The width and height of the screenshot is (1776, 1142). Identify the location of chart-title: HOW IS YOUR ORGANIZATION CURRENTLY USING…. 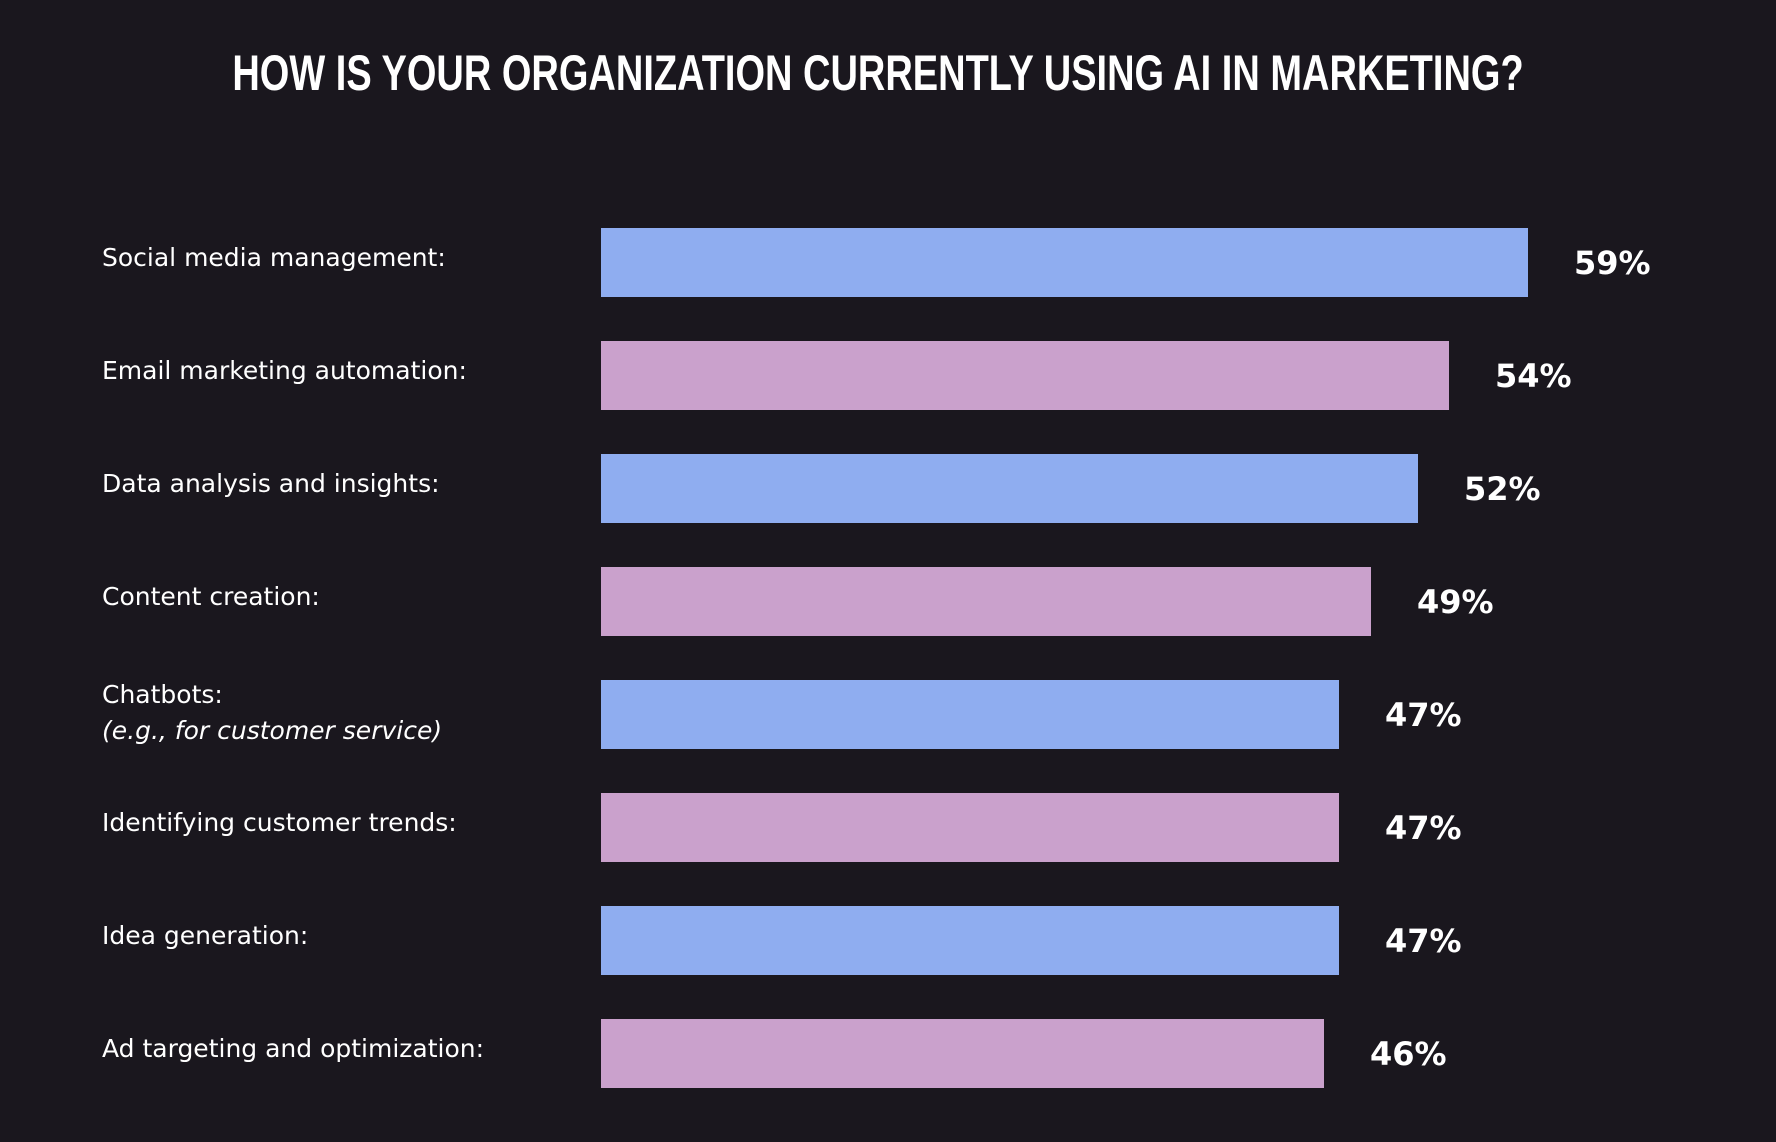
(878, 73).